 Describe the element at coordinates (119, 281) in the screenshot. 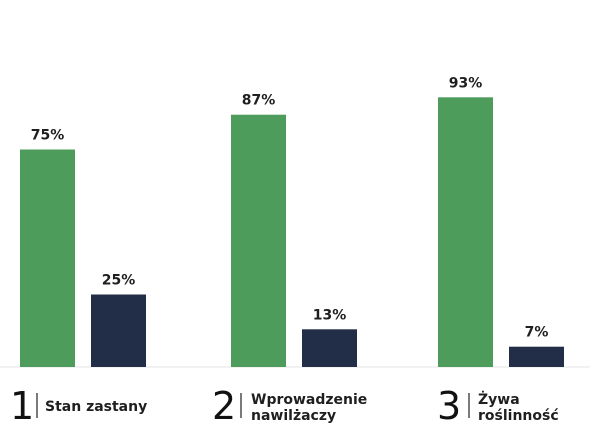

I see `value-label-1-series-2: 25%` at that location.